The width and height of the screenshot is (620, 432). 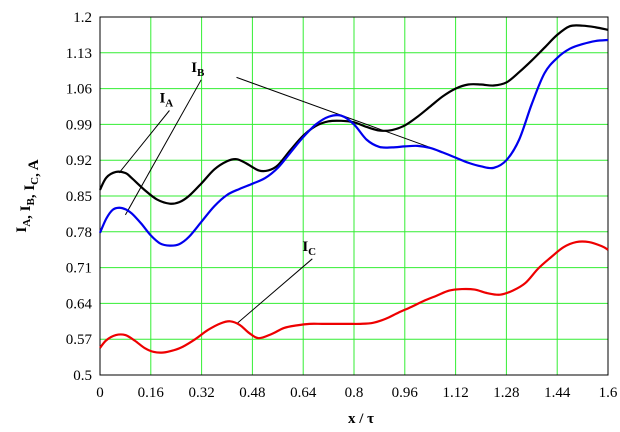 What do you see at coordinates (82, 18) in the screenshot?
I see `y-tick-label: 1.2` at bounding box center [82, 18].